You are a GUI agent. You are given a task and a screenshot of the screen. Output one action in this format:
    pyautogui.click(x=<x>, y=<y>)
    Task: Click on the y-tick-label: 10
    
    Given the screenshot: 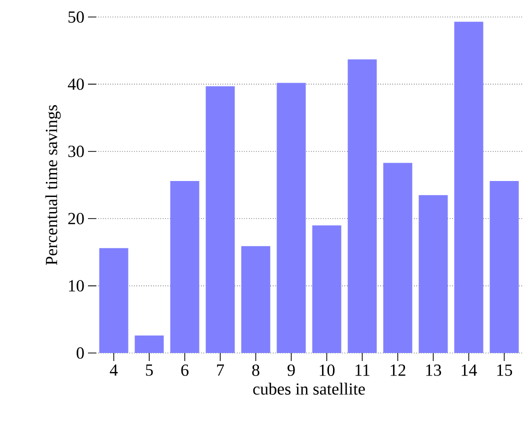 What is the action you would take?
    pyautogui.click(x=76, y=286)
    